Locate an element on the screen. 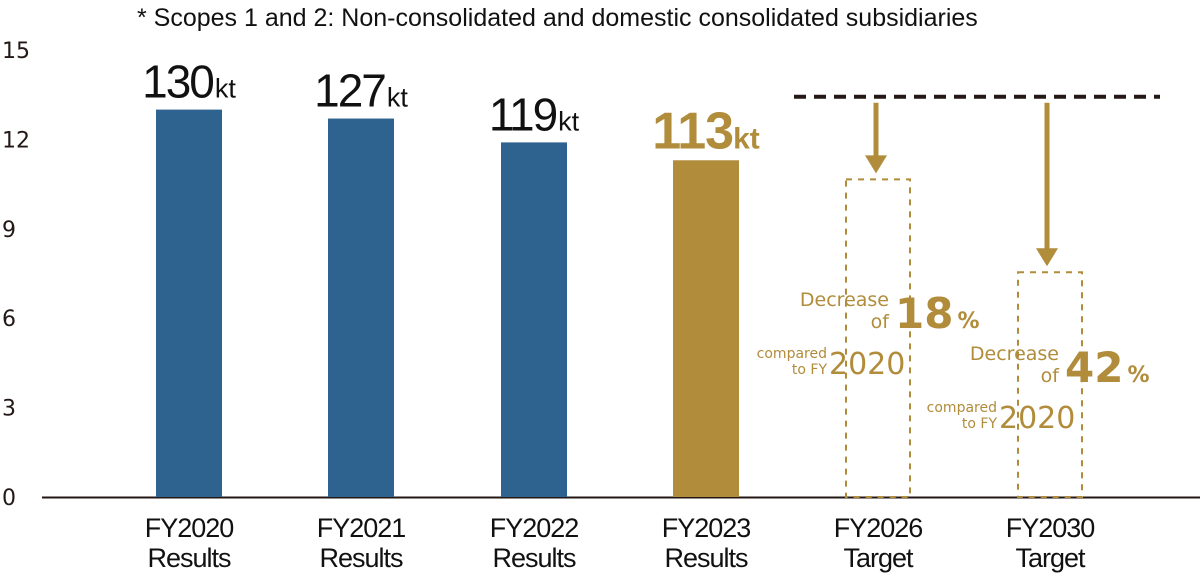  y-tick-label: 12 is located at coordinates (16, 140).